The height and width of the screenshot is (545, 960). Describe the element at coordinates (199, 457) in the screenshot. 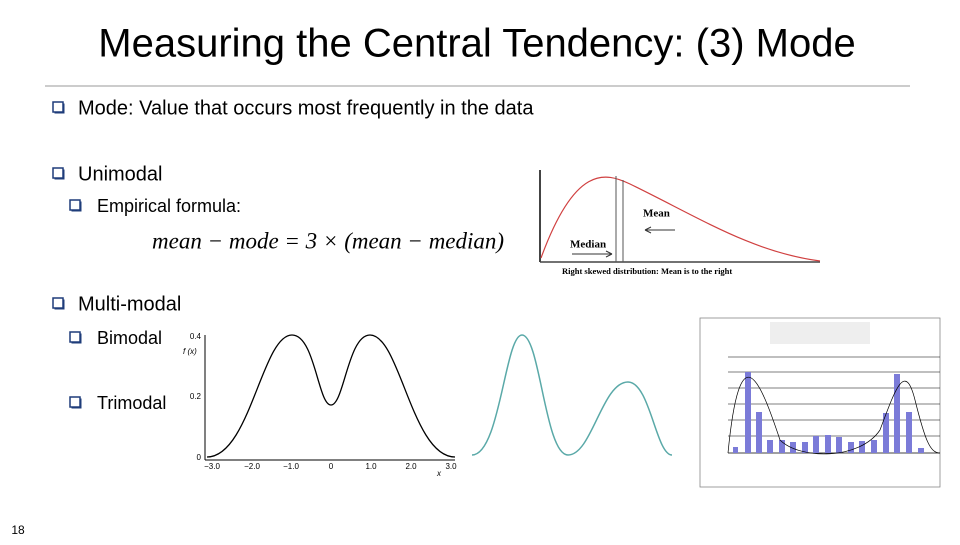

I see `y-tick-label: 0` at that location.